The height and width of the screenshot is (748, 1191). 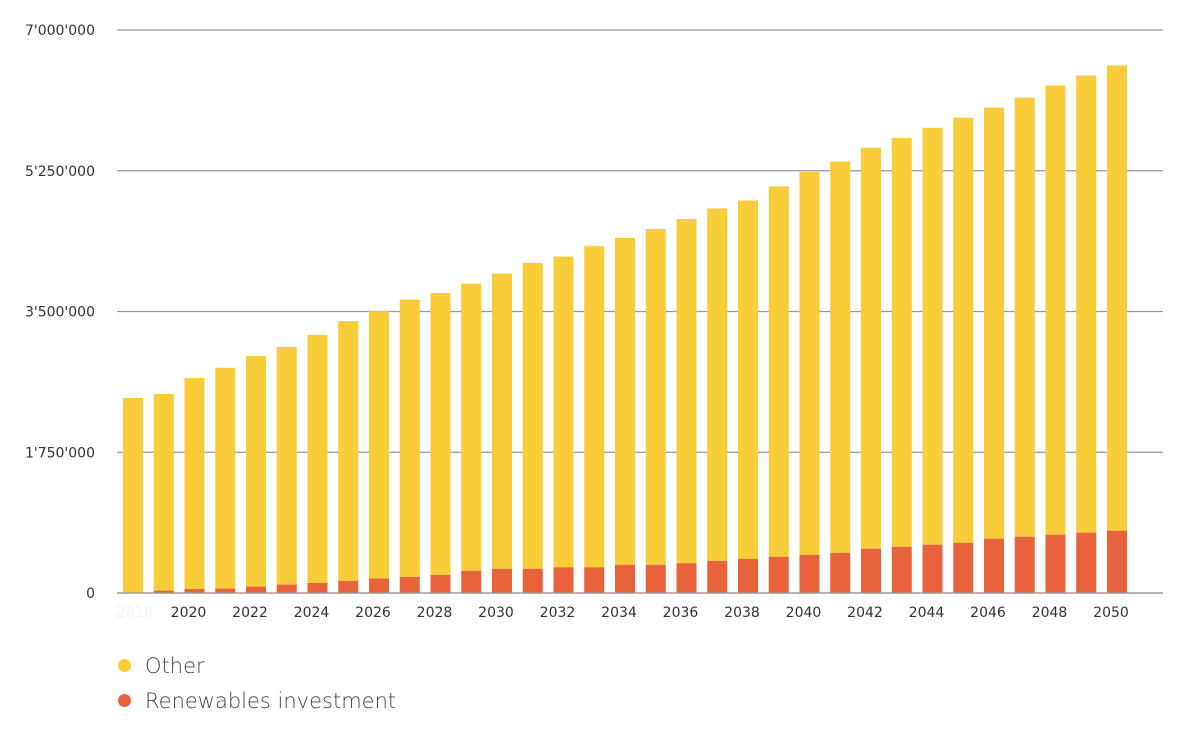 I want to click on bar-other-2047, so click(x=1024, y=317).